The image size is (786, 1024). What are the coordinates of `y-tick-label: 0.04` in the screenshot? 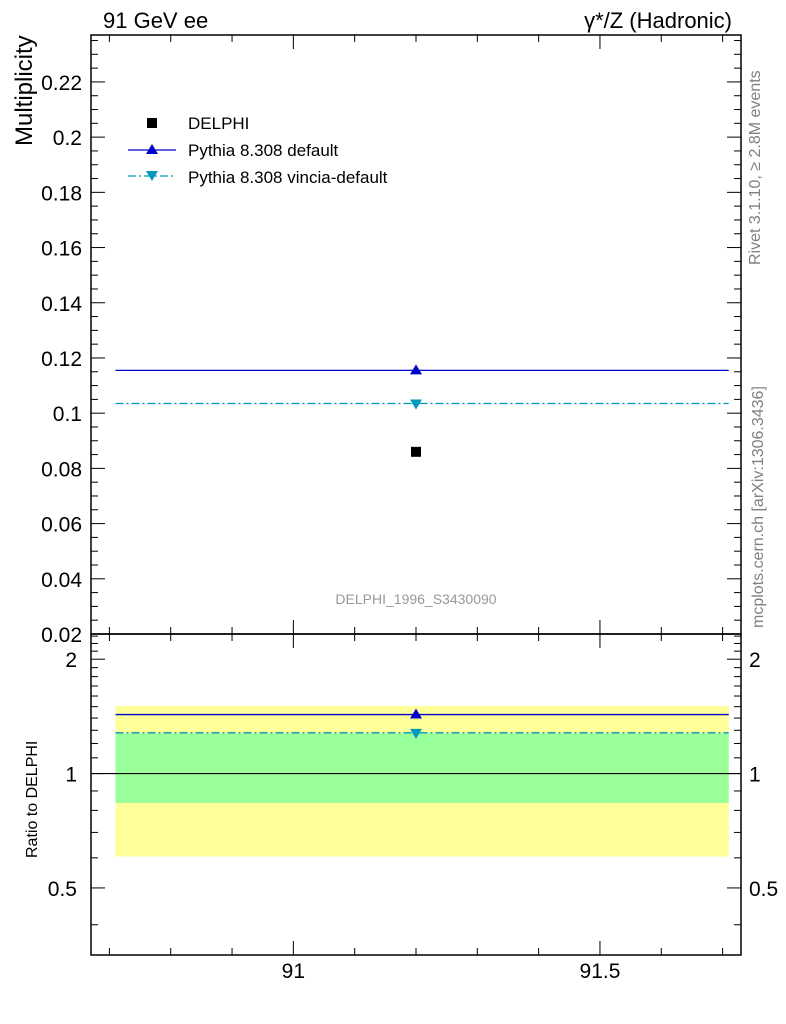 It's located at (61, 580).